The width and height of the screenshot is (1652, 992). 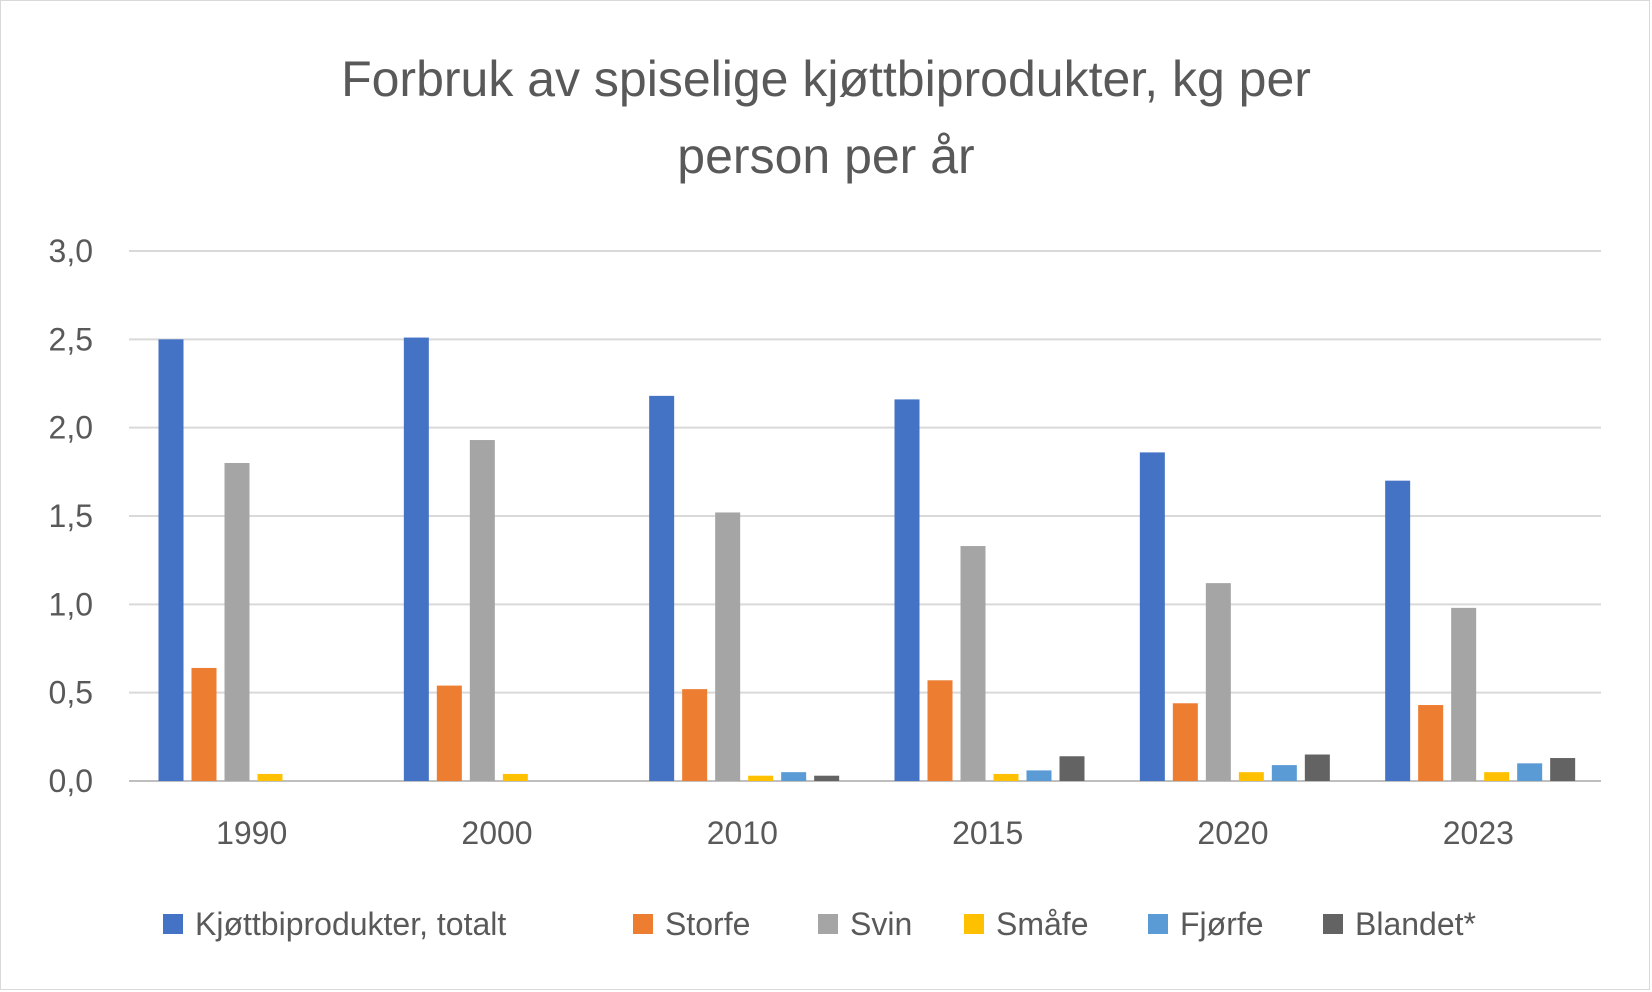 What do you see at coordinates (350, 924) in the screenshot?
I see `legend-label: Kjøttbiprodukter, totalt` at bounding box center [350, 924].